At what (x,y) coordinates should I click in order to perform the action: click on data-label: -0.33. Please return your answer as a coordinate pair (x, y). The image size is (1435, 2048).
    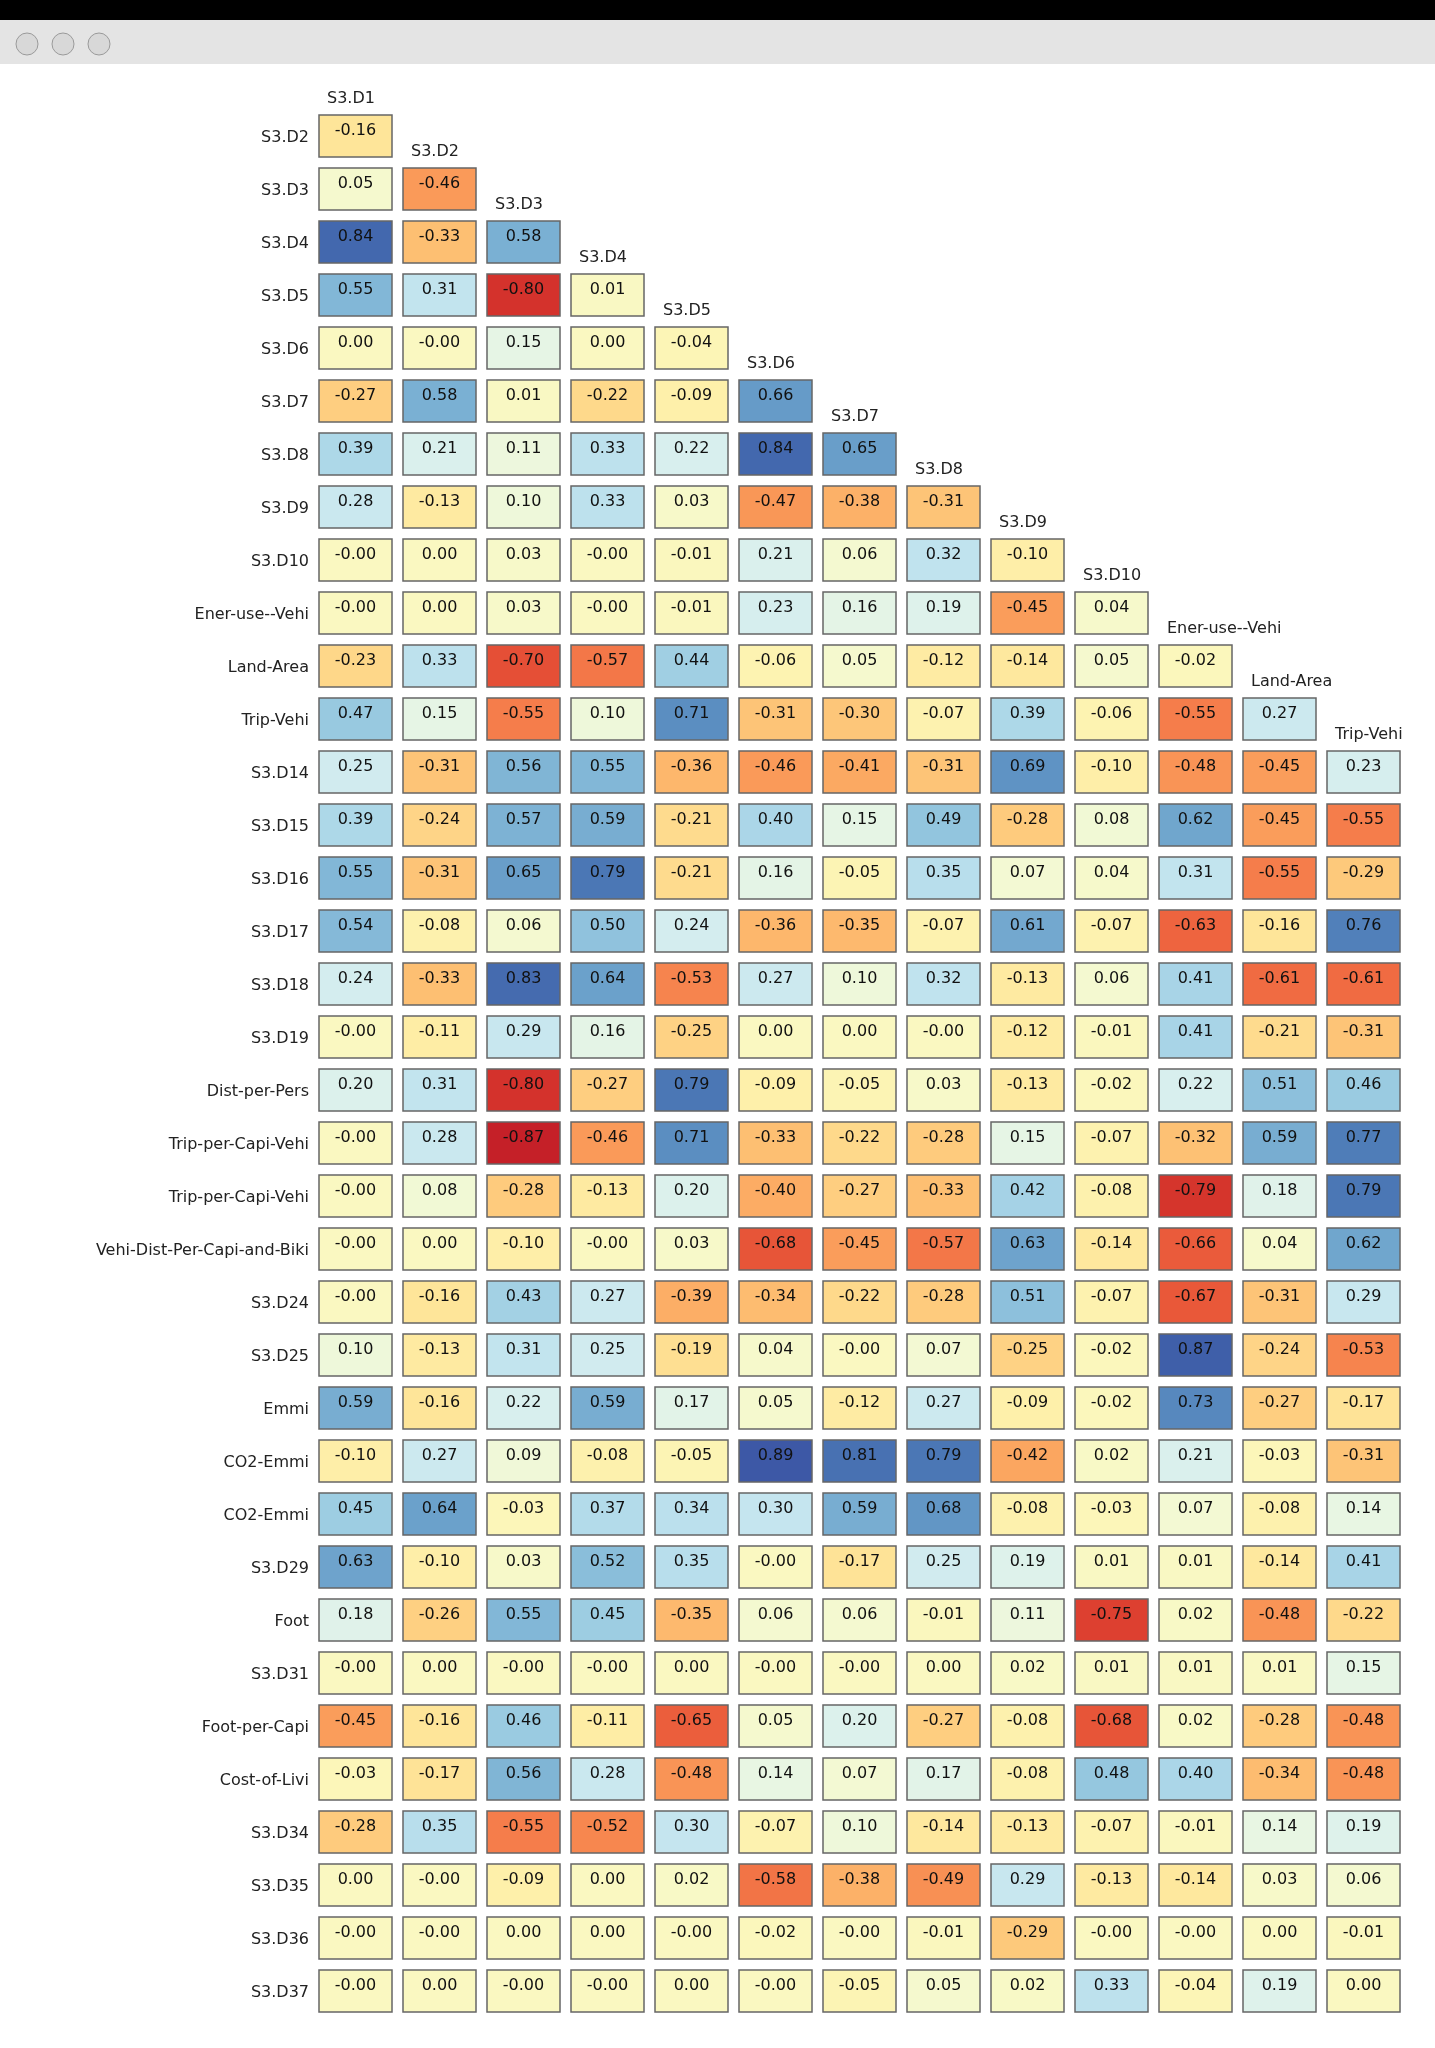
    Looking at the image, I should click on (439, 235).